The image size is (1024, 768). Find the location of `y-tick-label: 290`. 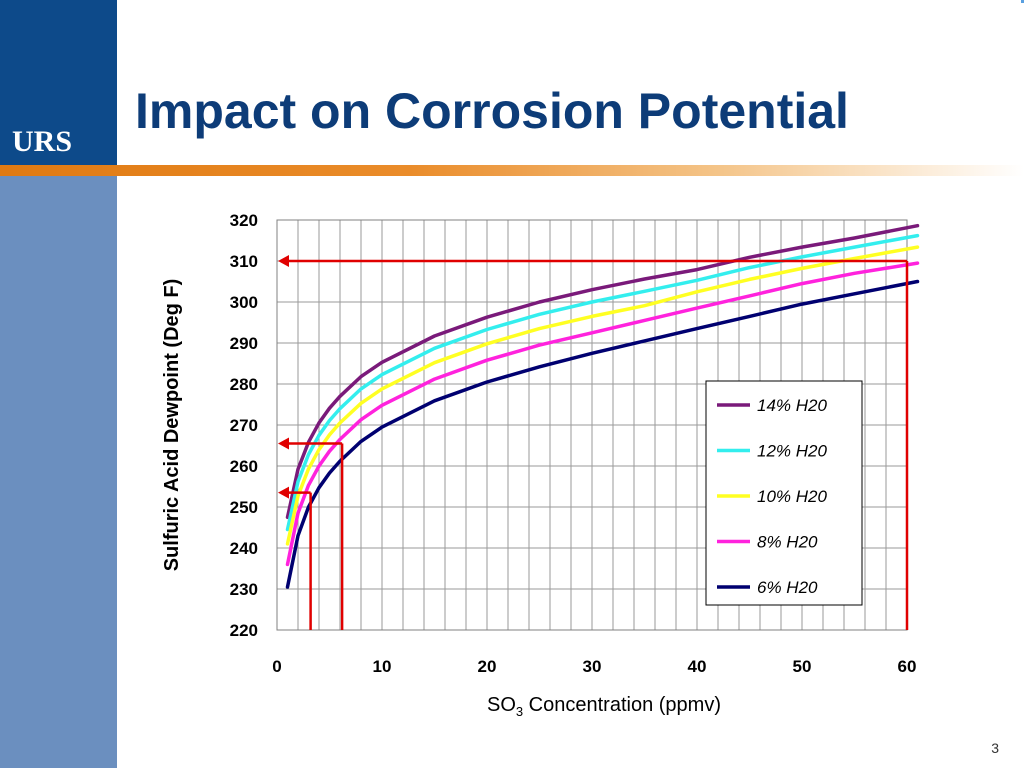

y-tick-label: 290 is located at coordinates (244, 343).